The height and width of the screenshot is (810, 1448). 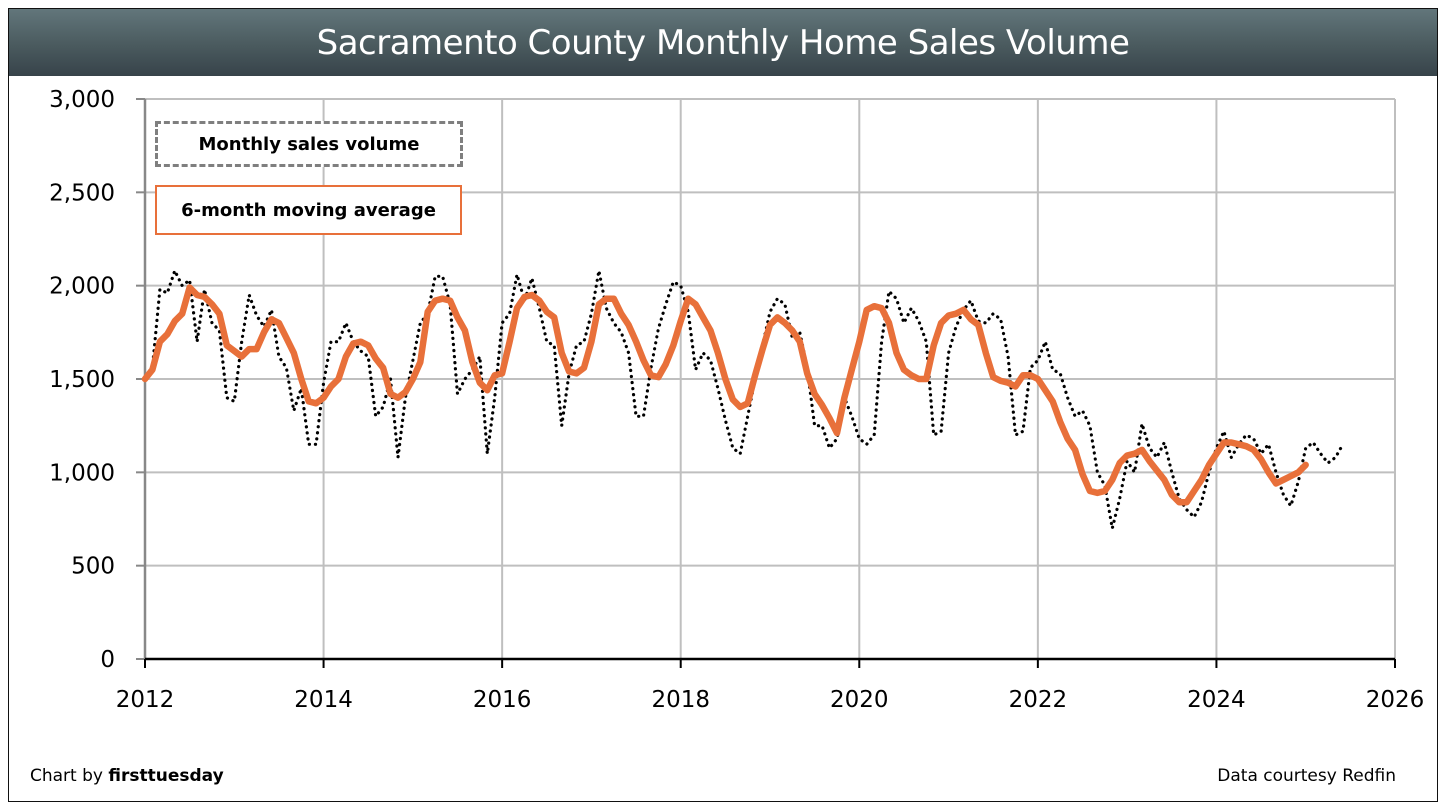 I want to click on y-tick-label: 2,000, so click(x=82, y=287).